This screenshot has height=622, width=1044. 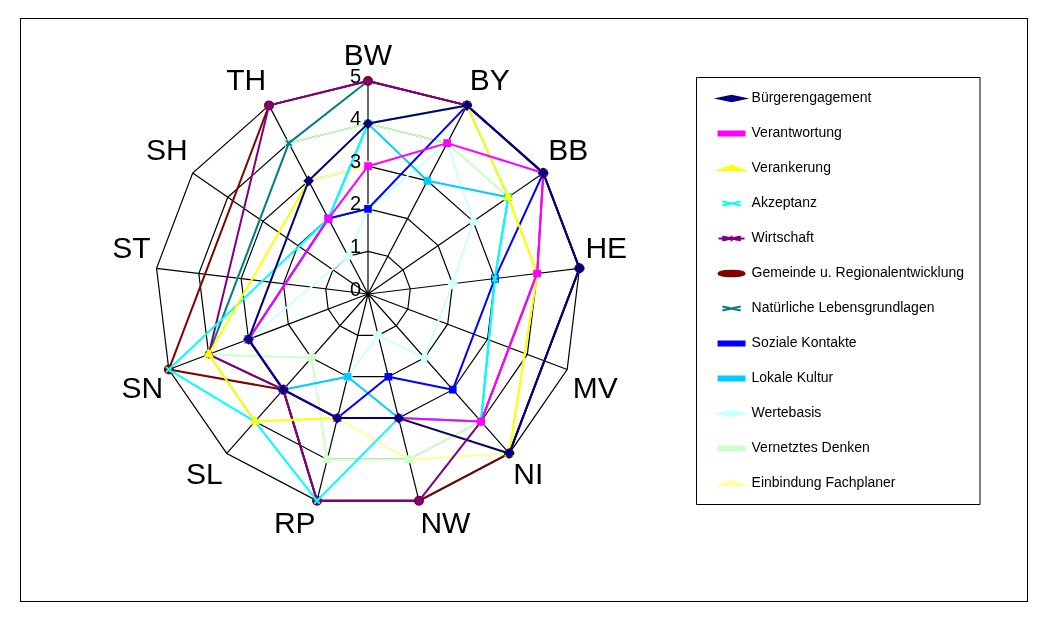 What do you see at coordinates (355, 245) in the screenshot?
I see `y-tick-label: 1` at bounding box center [355, 245].